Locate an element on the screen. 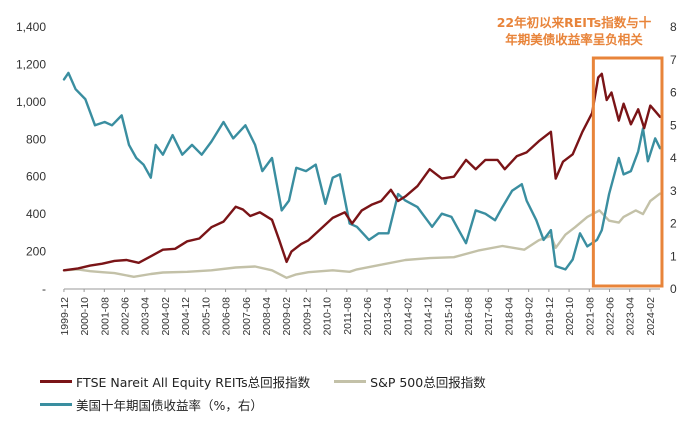 The image size is (700, 421). x-tick-label: 2003-04 is located at coordinates (146, 316).